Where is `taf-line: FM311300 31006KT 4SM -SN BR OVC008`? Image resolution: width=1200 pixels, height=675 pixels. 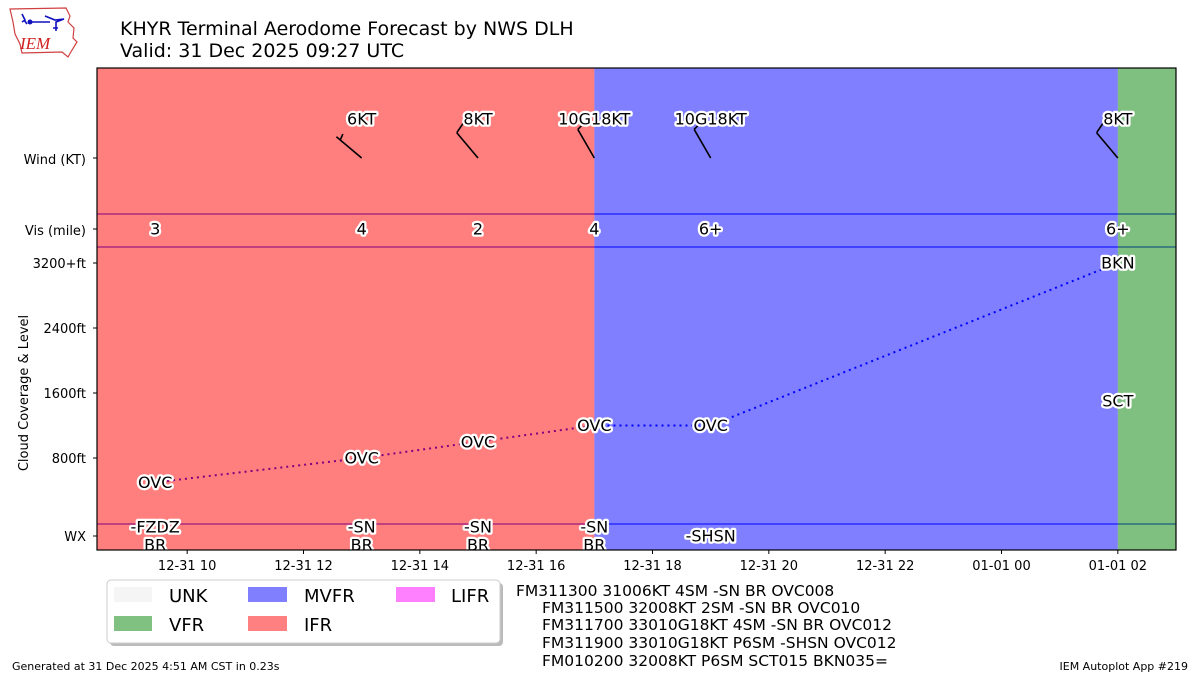 taf-line: FM311300 31006KT 4SM -SN BR OVC008 is located at coordinates (675, 591).